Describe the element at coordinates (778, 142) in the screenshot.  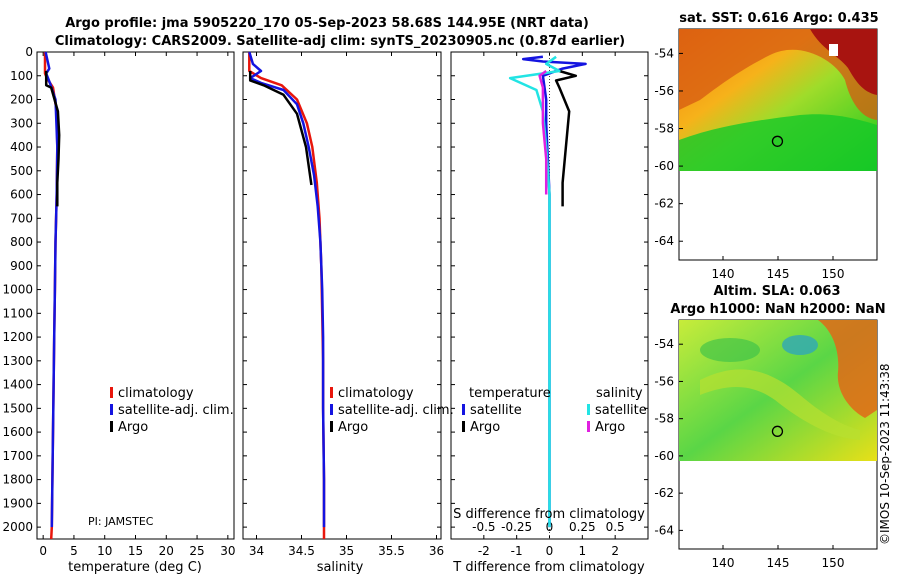
I see `sst-cool-band` at that location.